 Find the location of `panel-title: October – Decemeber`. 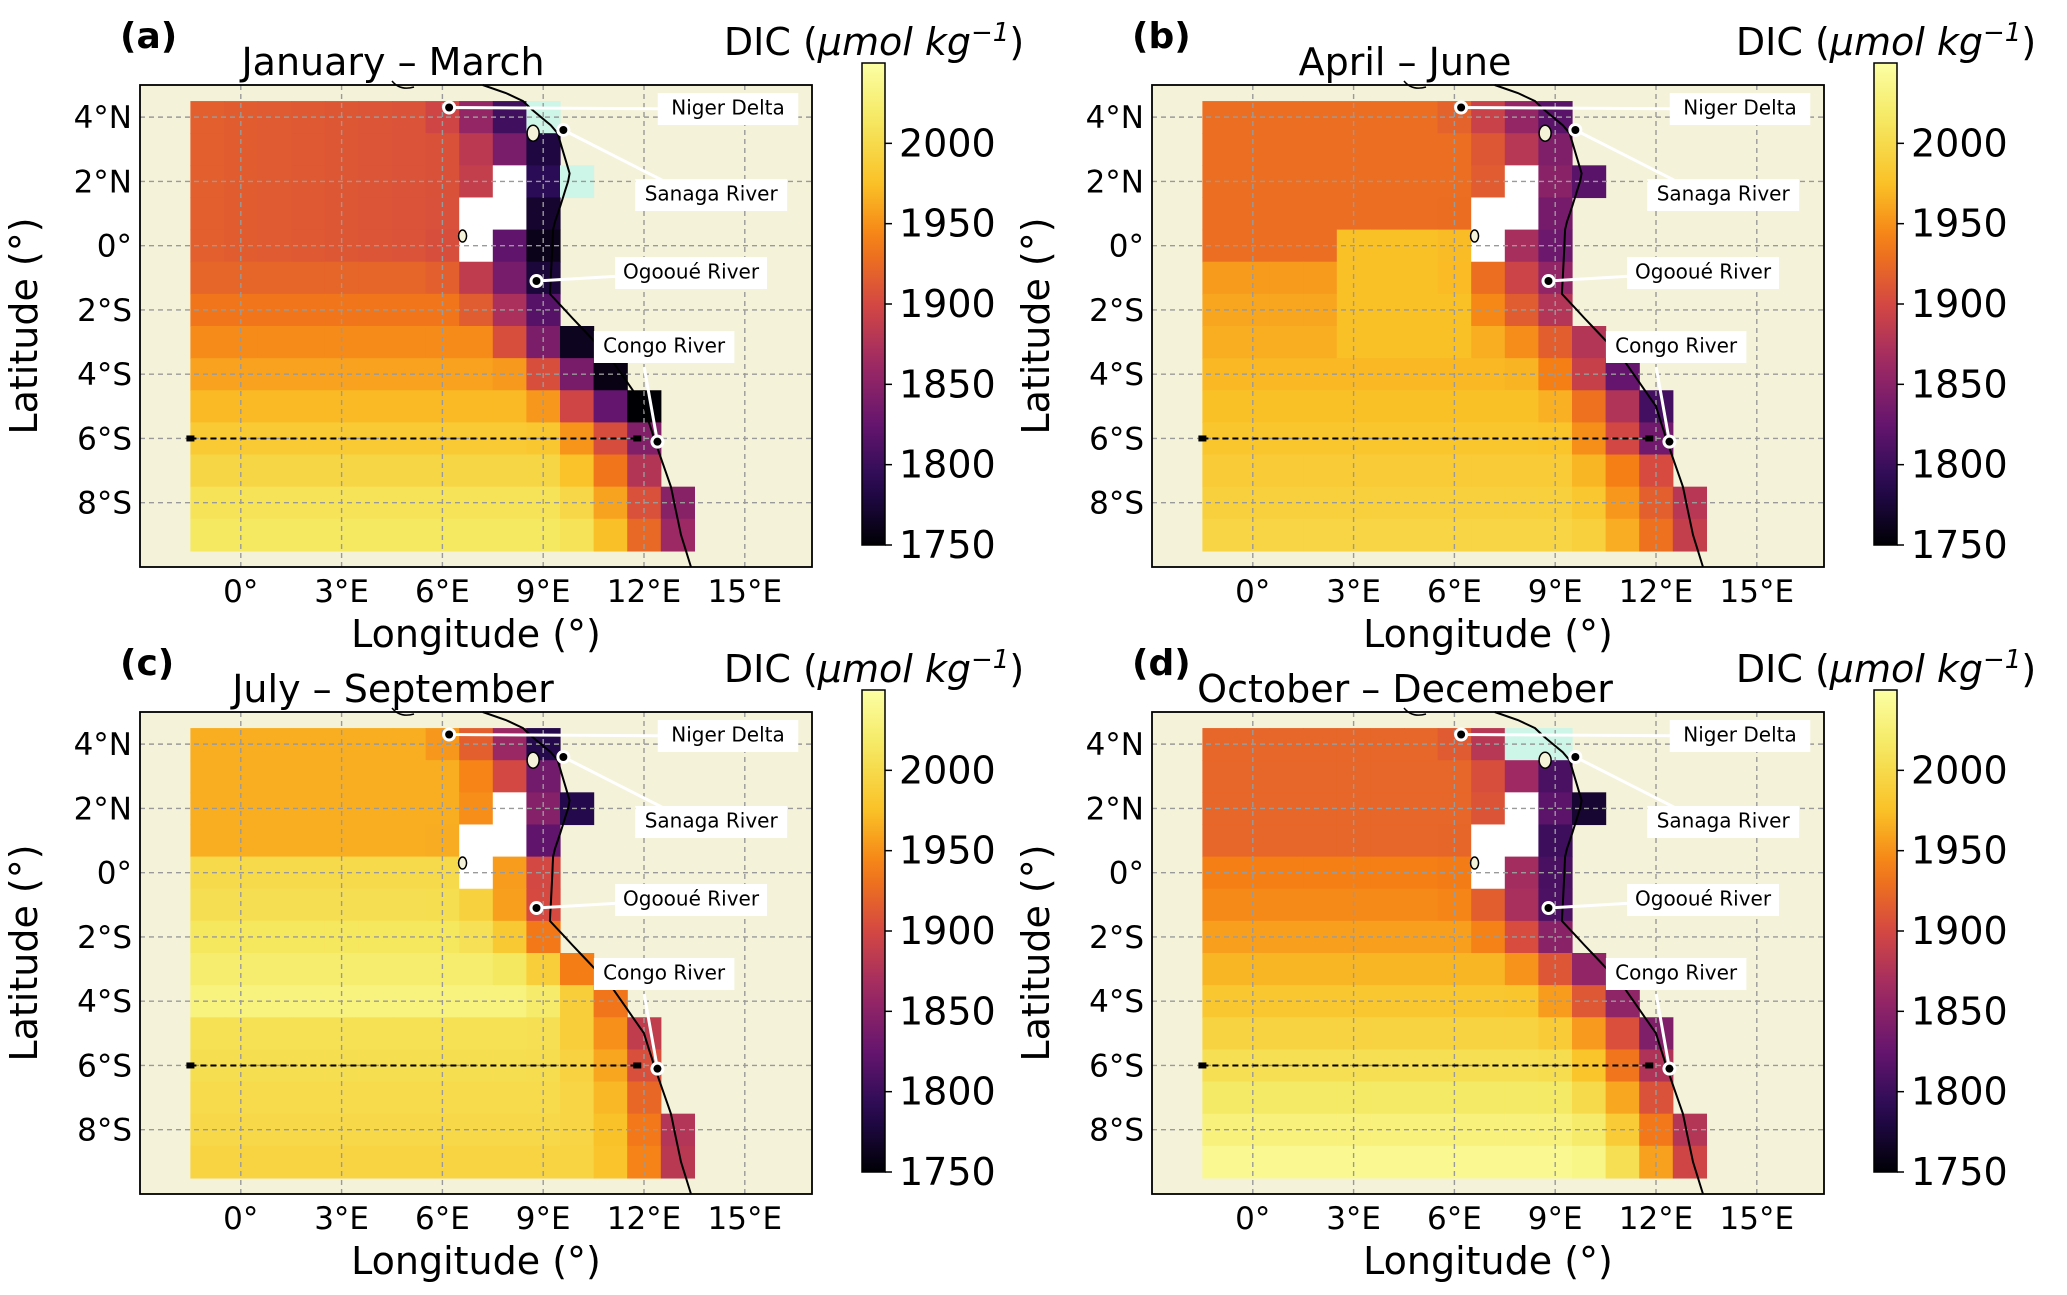

panel-title: October – Decemeber is located at coordinates (1405, 689).